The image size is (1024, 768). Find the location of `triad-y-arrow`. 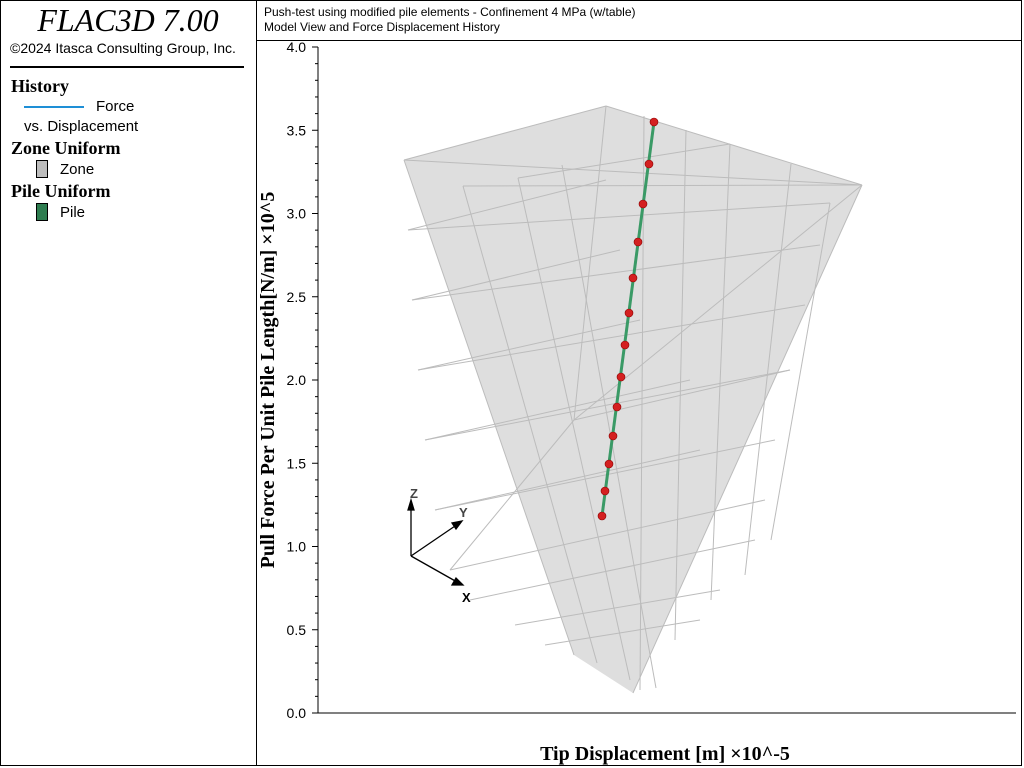

triad-y-arrow is located at coordinates (457, 525).